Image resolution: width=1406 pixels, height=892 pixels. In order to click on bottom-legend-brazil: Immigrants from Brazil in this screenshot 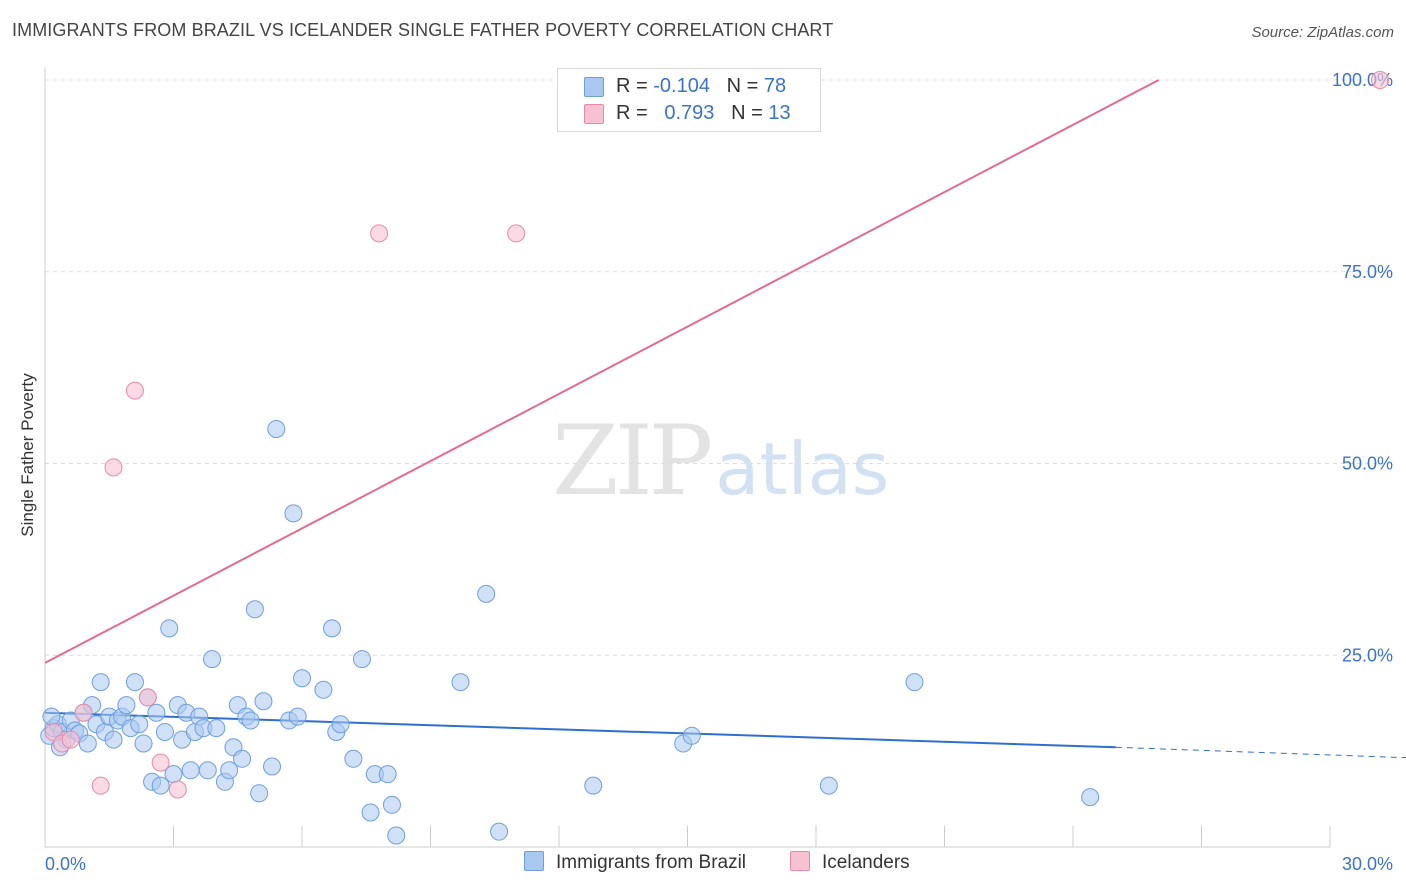, I will do `click(635, 862)`.